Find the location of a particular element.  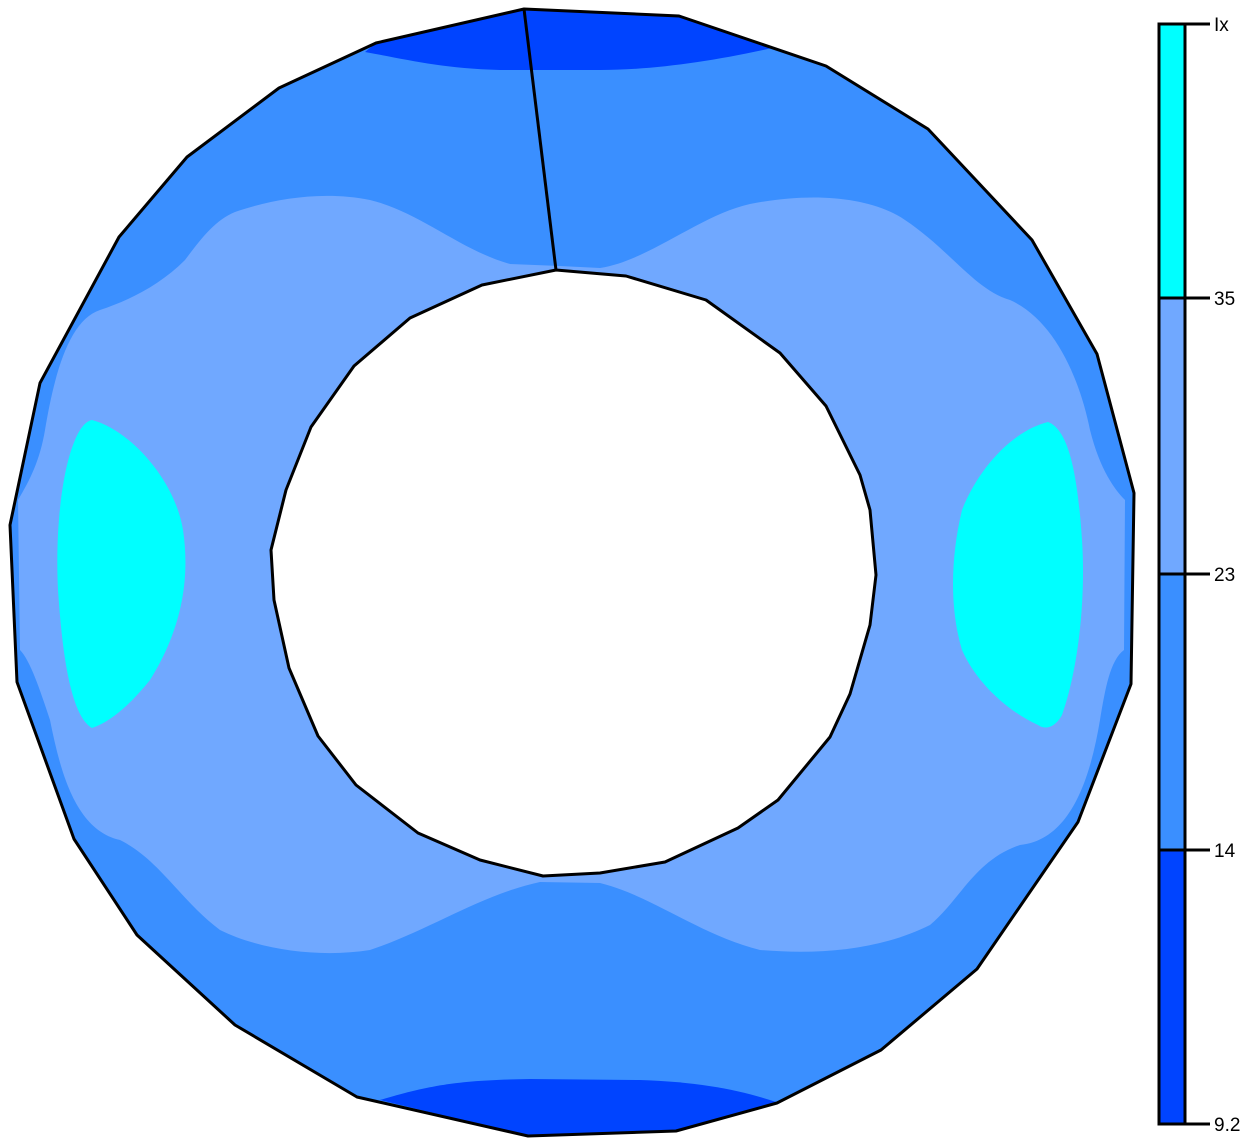

seam-line is located at coordinates (540, 139).